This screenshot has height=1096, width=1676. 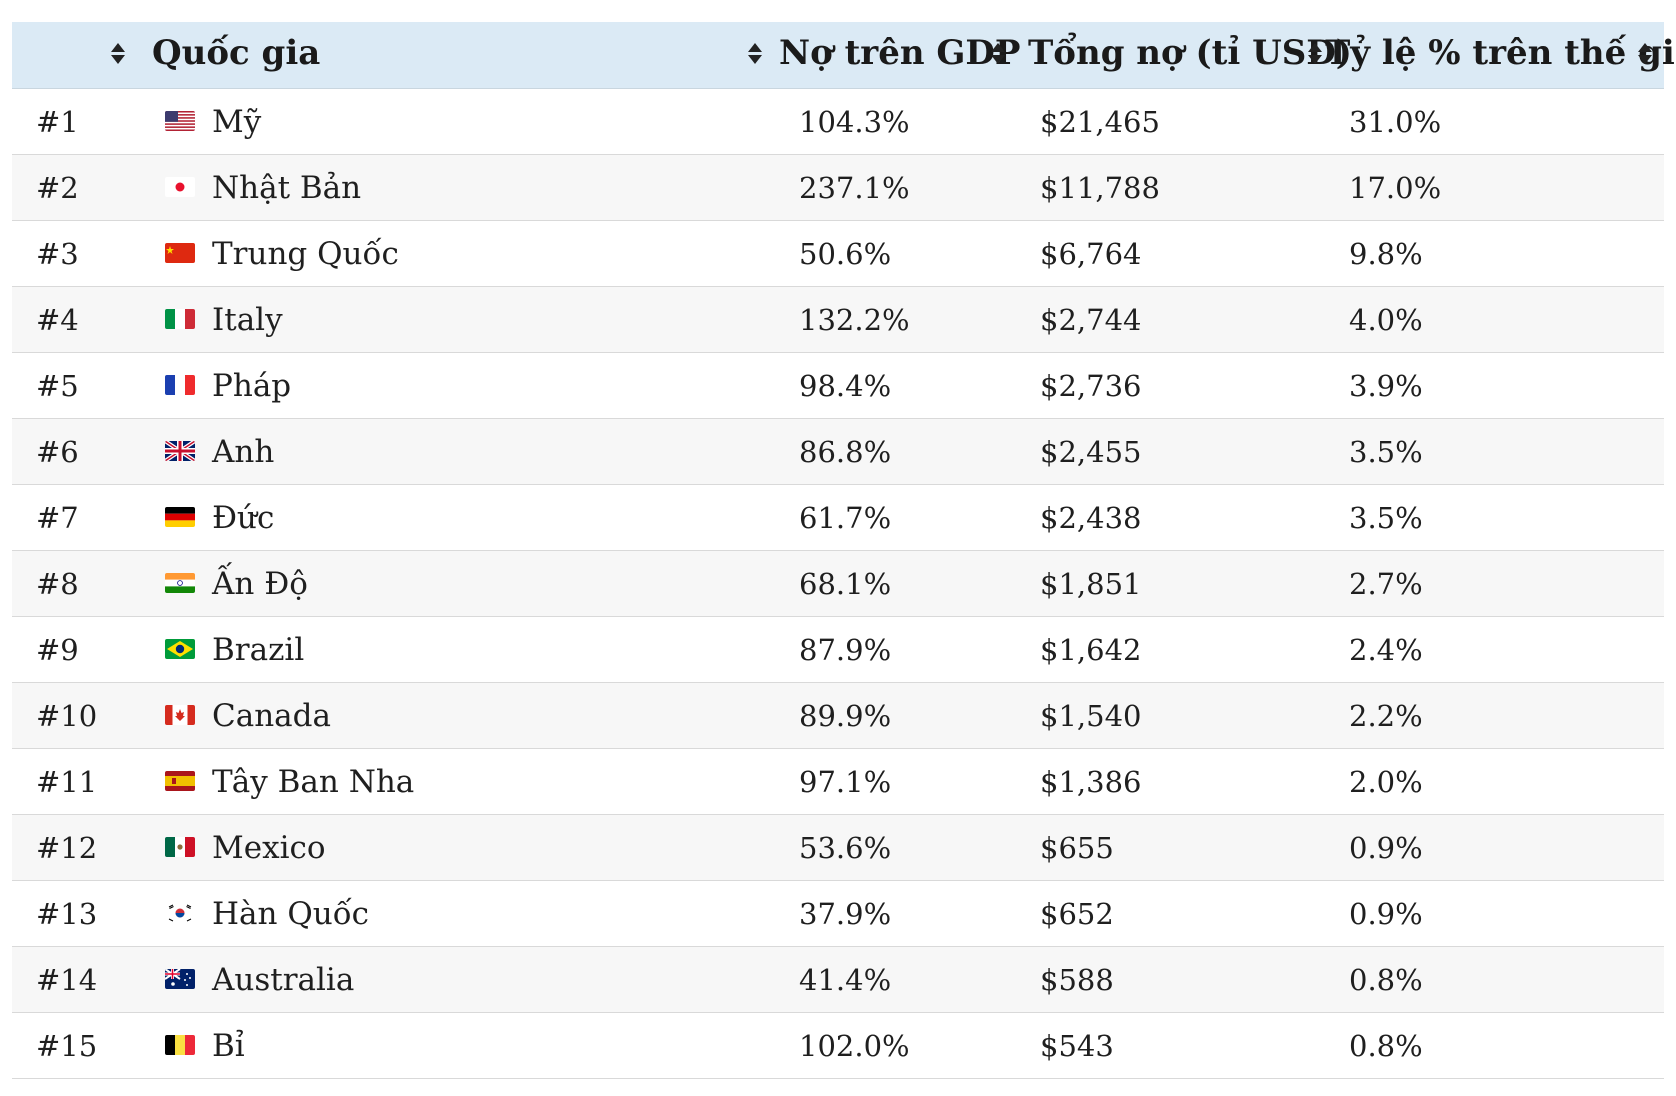 What do you see at coordinates (845, 782) in the screenshot?
I see `debt-to-gdp-cell: 97.1%` at bounding box center [845, 782].